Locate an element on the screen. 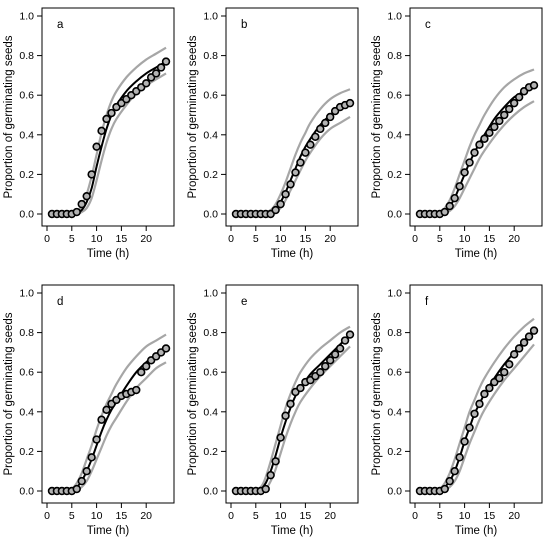 The image size is (550, 539). y-axis-title: Proportion of germinating seeds is located at coordinates (377, 393).